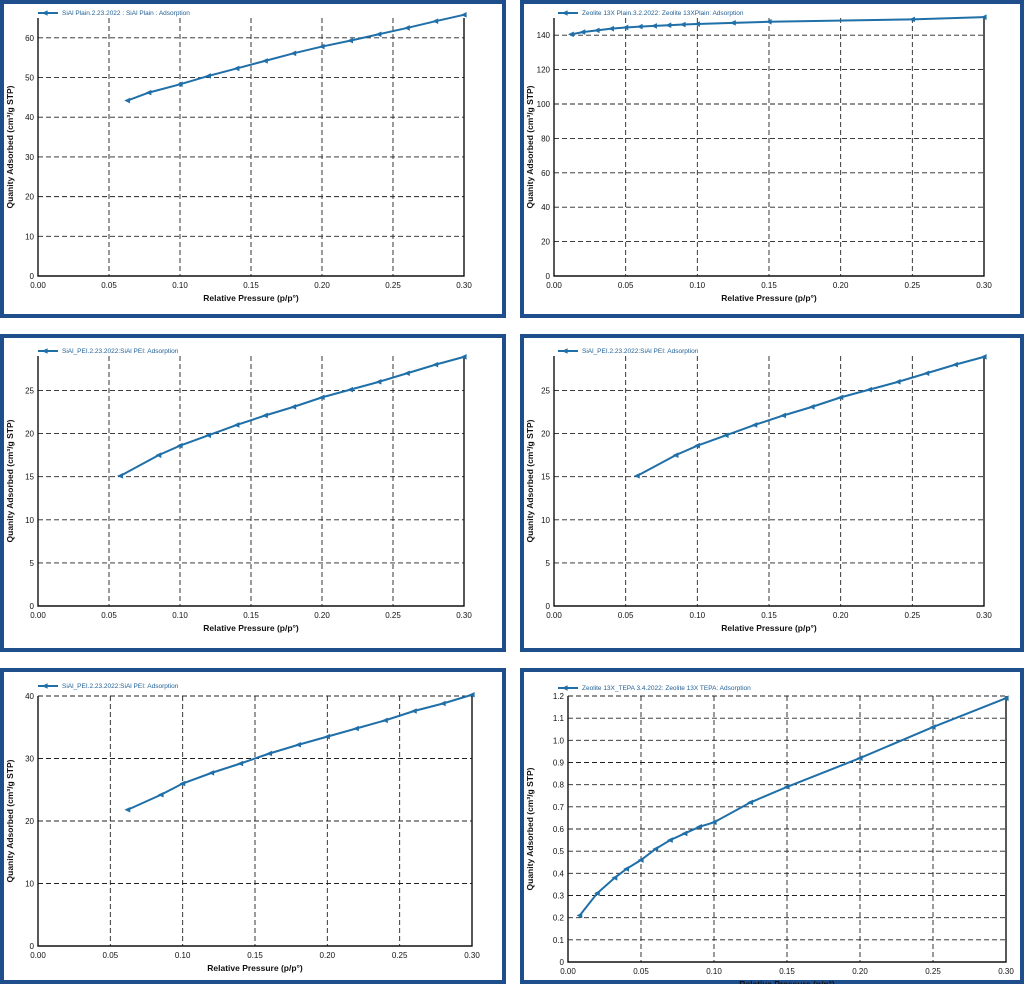 This screenshot has height=984, width=1024. I want to click on y-axis-title: Quanity Adsorbed (cm³/g STP), so click(10, 146).